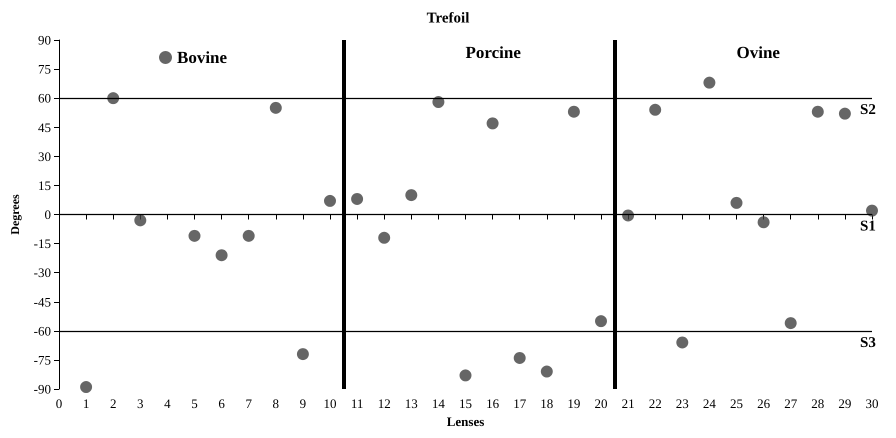 Image resolution: width=896 pixels, height=438 pixels. Describe the element at coordinates (845, 403) in the screenshot. I see `x-tick-label: 29` at that location.